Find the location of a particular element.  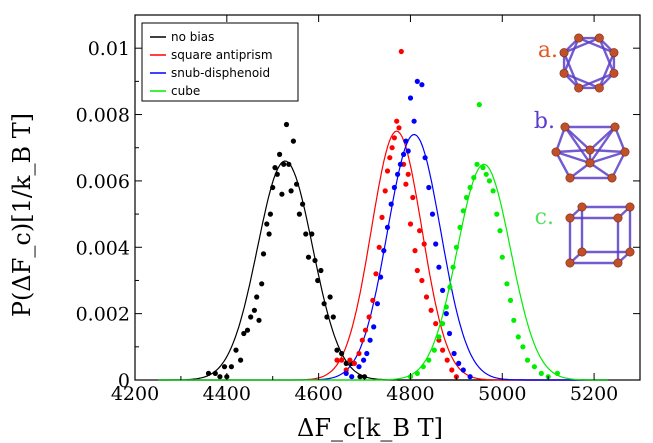

x-tick-label-1: 4400 is located at coordinates (227, 394).